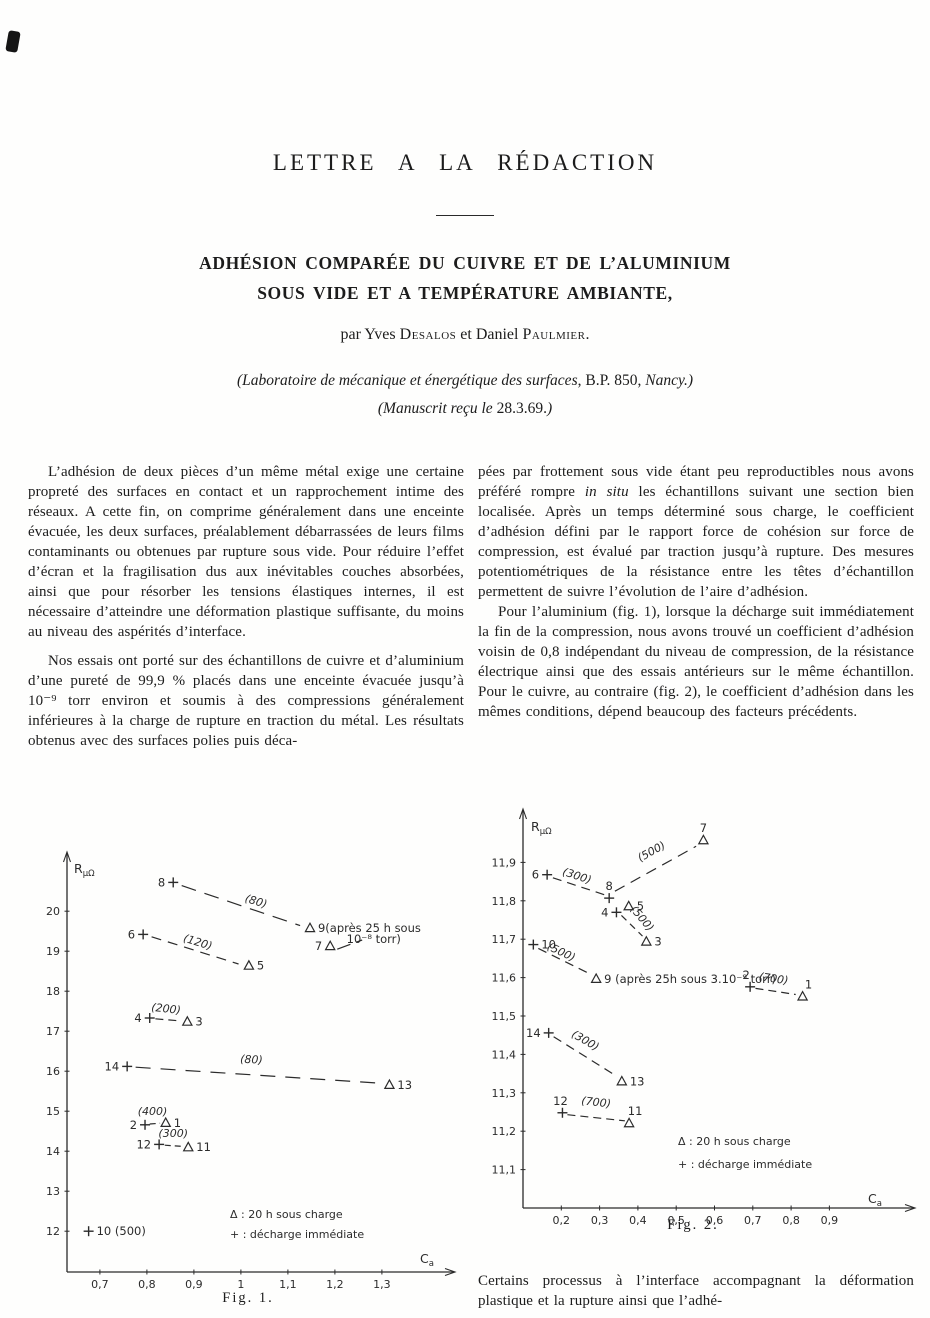 The image size is (930, 1318). Describe the element at coordinates (121, 1231) in the screenshot. I see `svg-text: 10 (500)` at that location.